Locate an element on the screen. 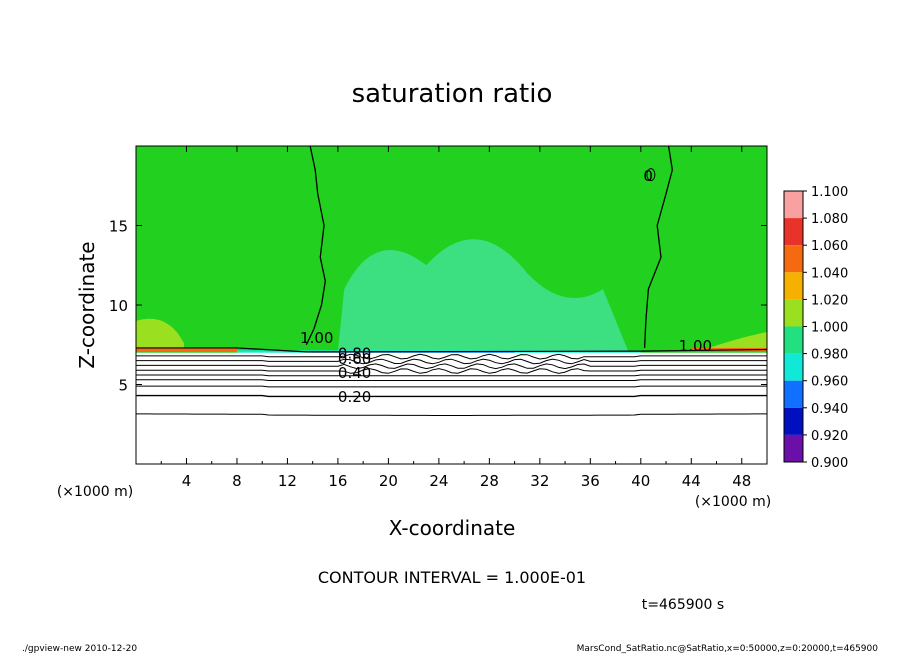 The image size is (904, 654). contour-label: 0.60 is located at coordinates (354, 359).